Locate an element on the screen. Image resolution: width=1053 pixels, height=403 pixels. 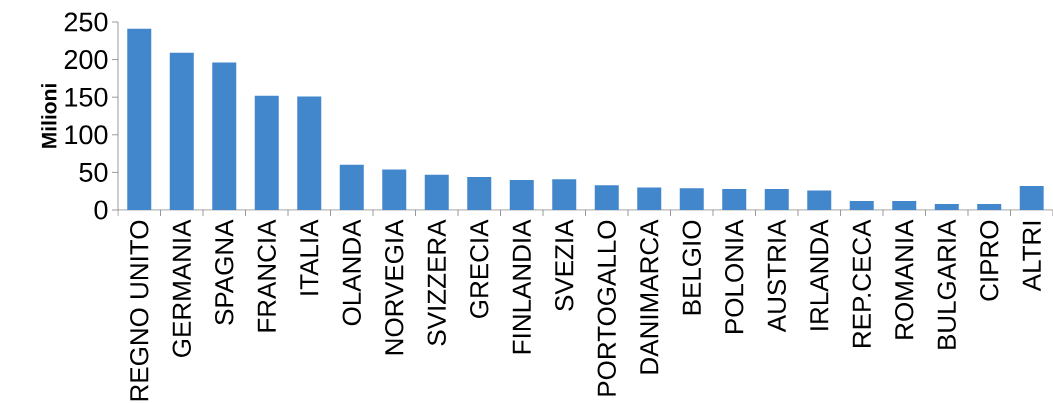
x-tick-label: REP.CECA is located at coordinates (861, 283).